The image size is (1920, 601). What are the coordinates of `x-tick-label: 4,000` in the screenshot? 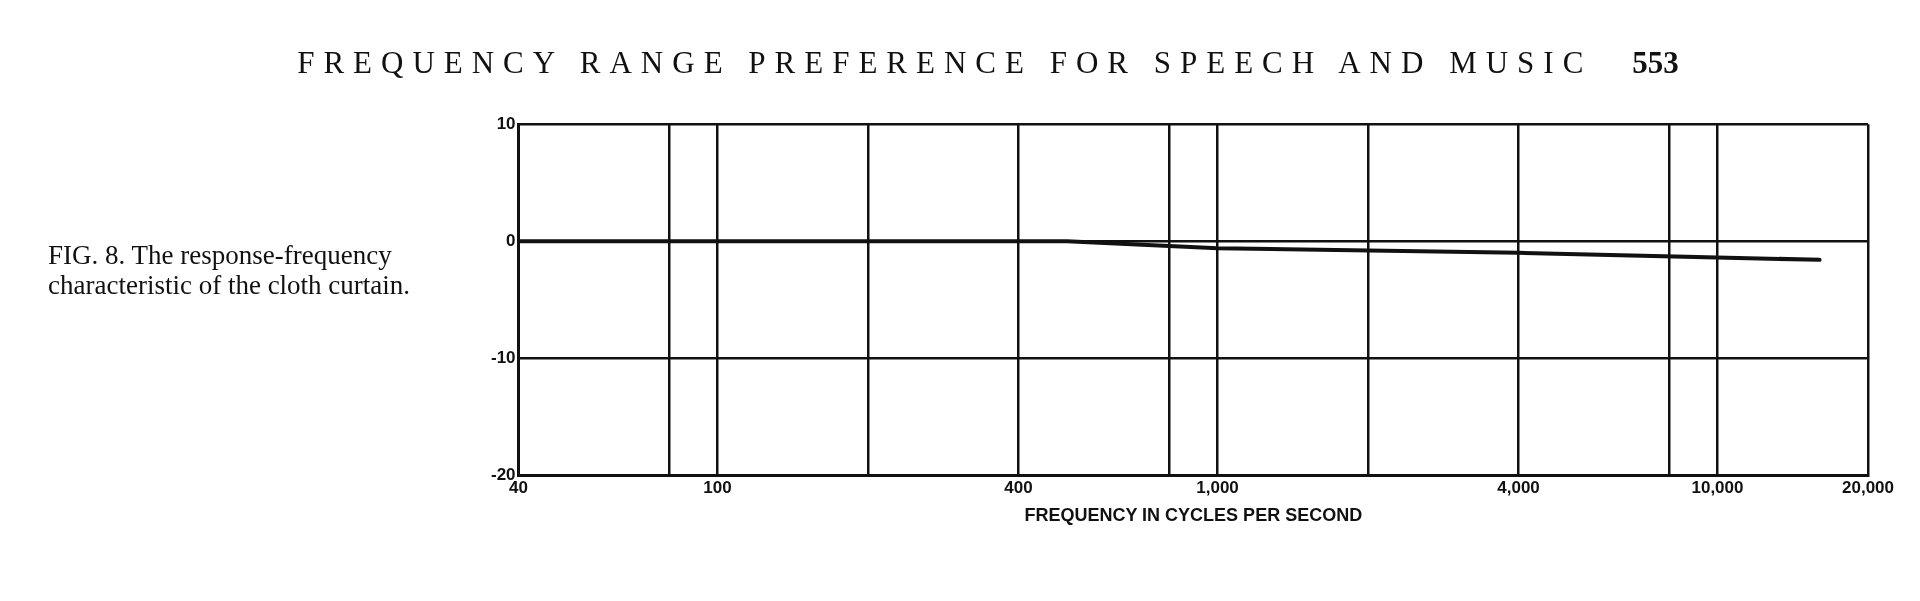 It's located at (1518, 487).